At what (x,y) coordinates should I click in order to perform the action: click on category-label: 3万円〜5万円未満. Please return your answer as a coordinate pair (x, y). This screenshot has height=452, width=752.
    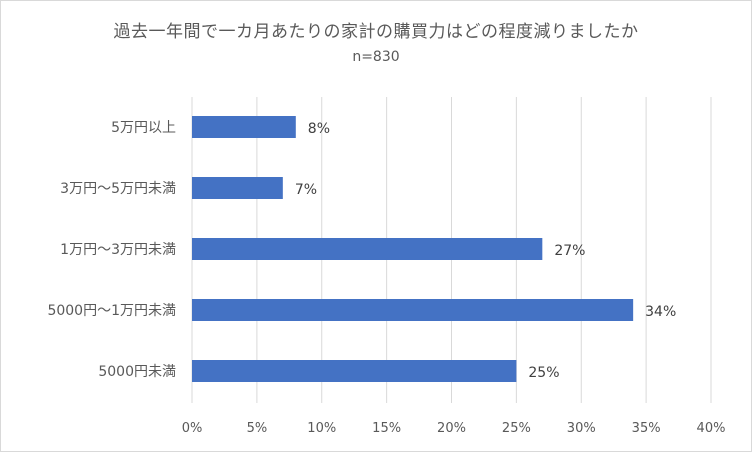
    Looking at the image, I should click on (118, 189).